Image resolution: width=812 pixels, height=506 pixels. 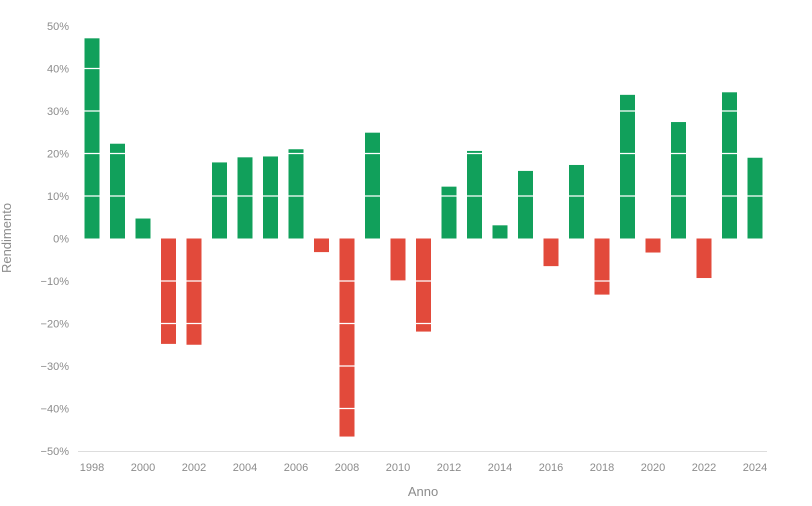 What do you see at coordinates (347, 337) in the screenshot?
I see `bar-2008` at bounding box center [347, 337].